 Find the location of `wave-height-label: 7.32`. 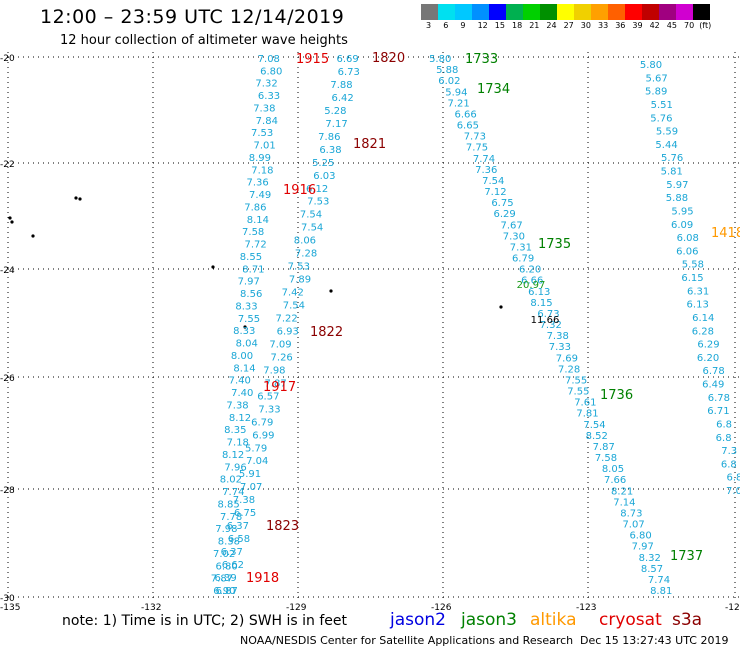

wave-height-label: 7.32 is located at coordinates (266, 84).